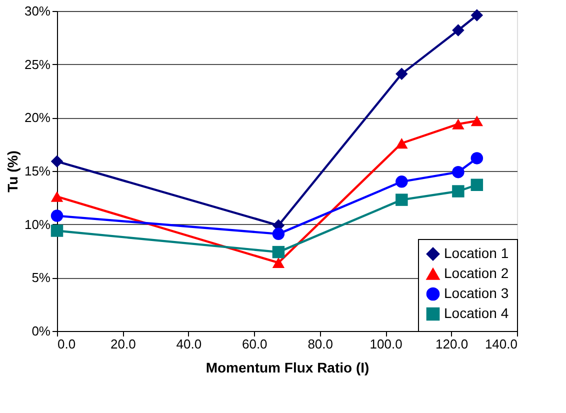 Image resolution: width=566 pixels, height=413 pixels. I want to click on y-tick-label: 5%, so click(41, 278).